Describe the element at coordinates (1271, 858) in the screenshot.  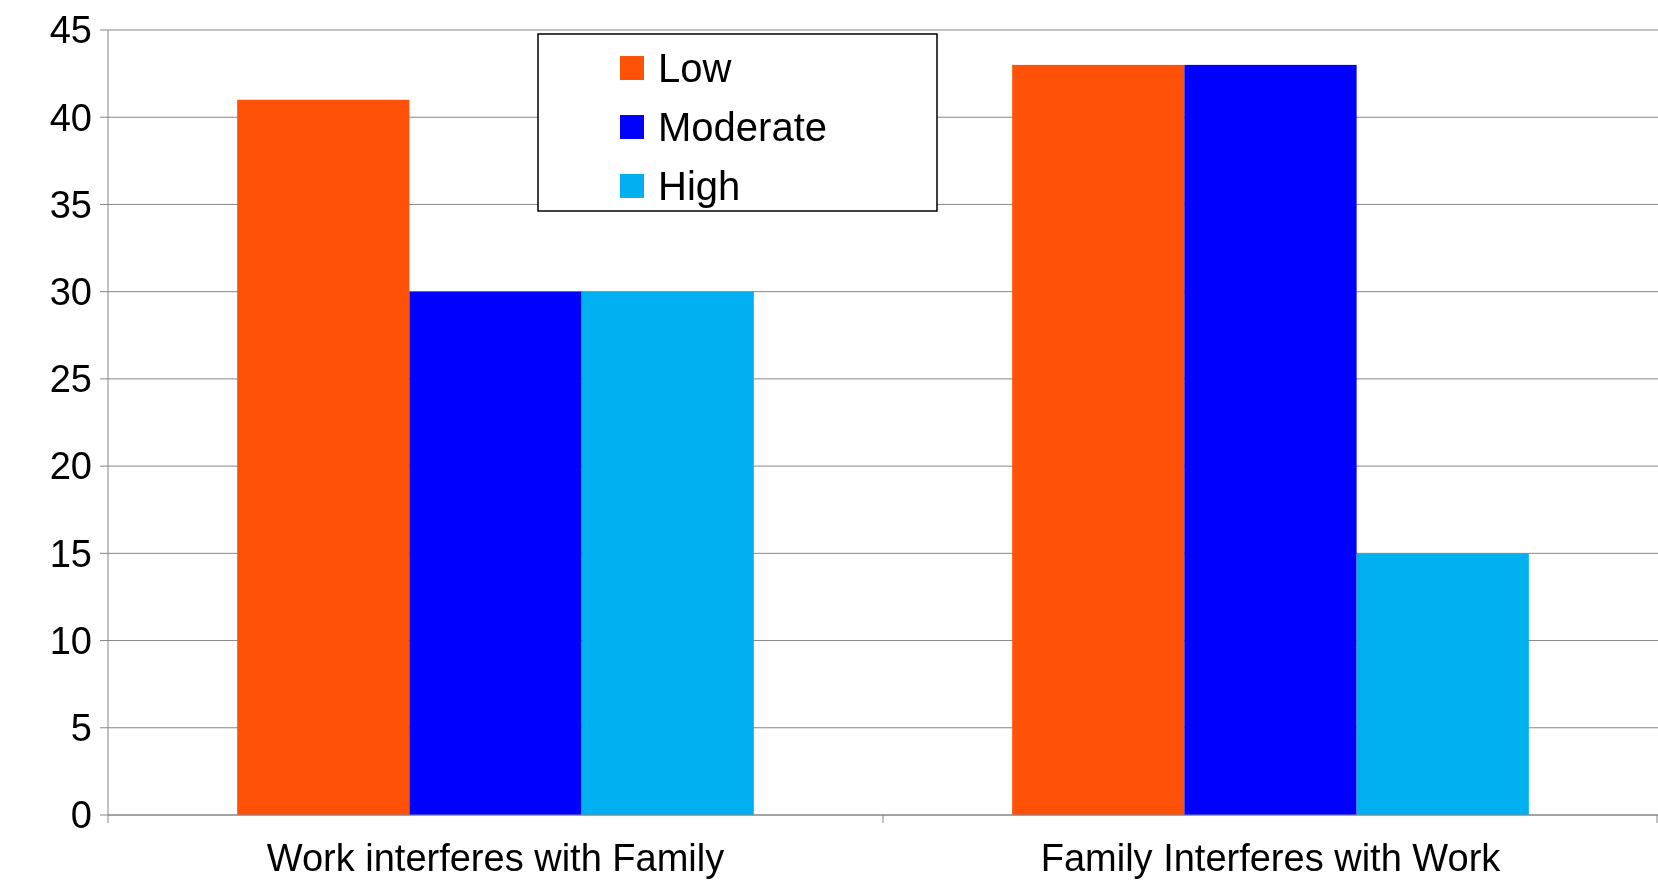
I see `x-tick-label: Family Interferes with Work` at that location.